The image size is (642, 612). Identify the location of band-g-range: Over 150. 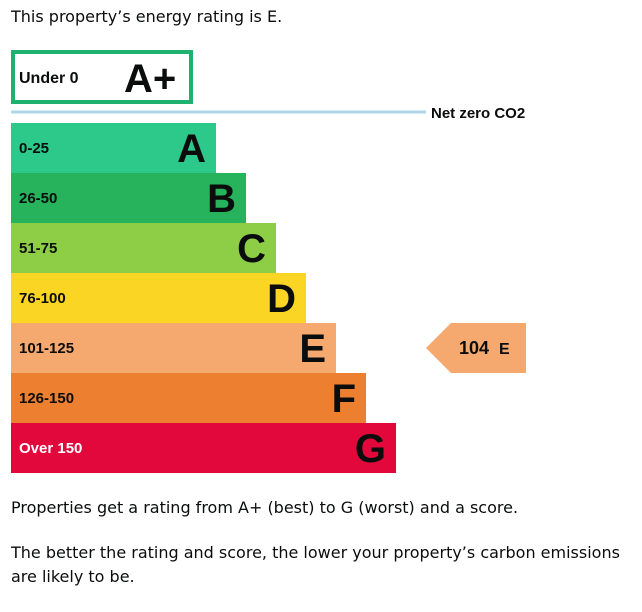
(50, 448).